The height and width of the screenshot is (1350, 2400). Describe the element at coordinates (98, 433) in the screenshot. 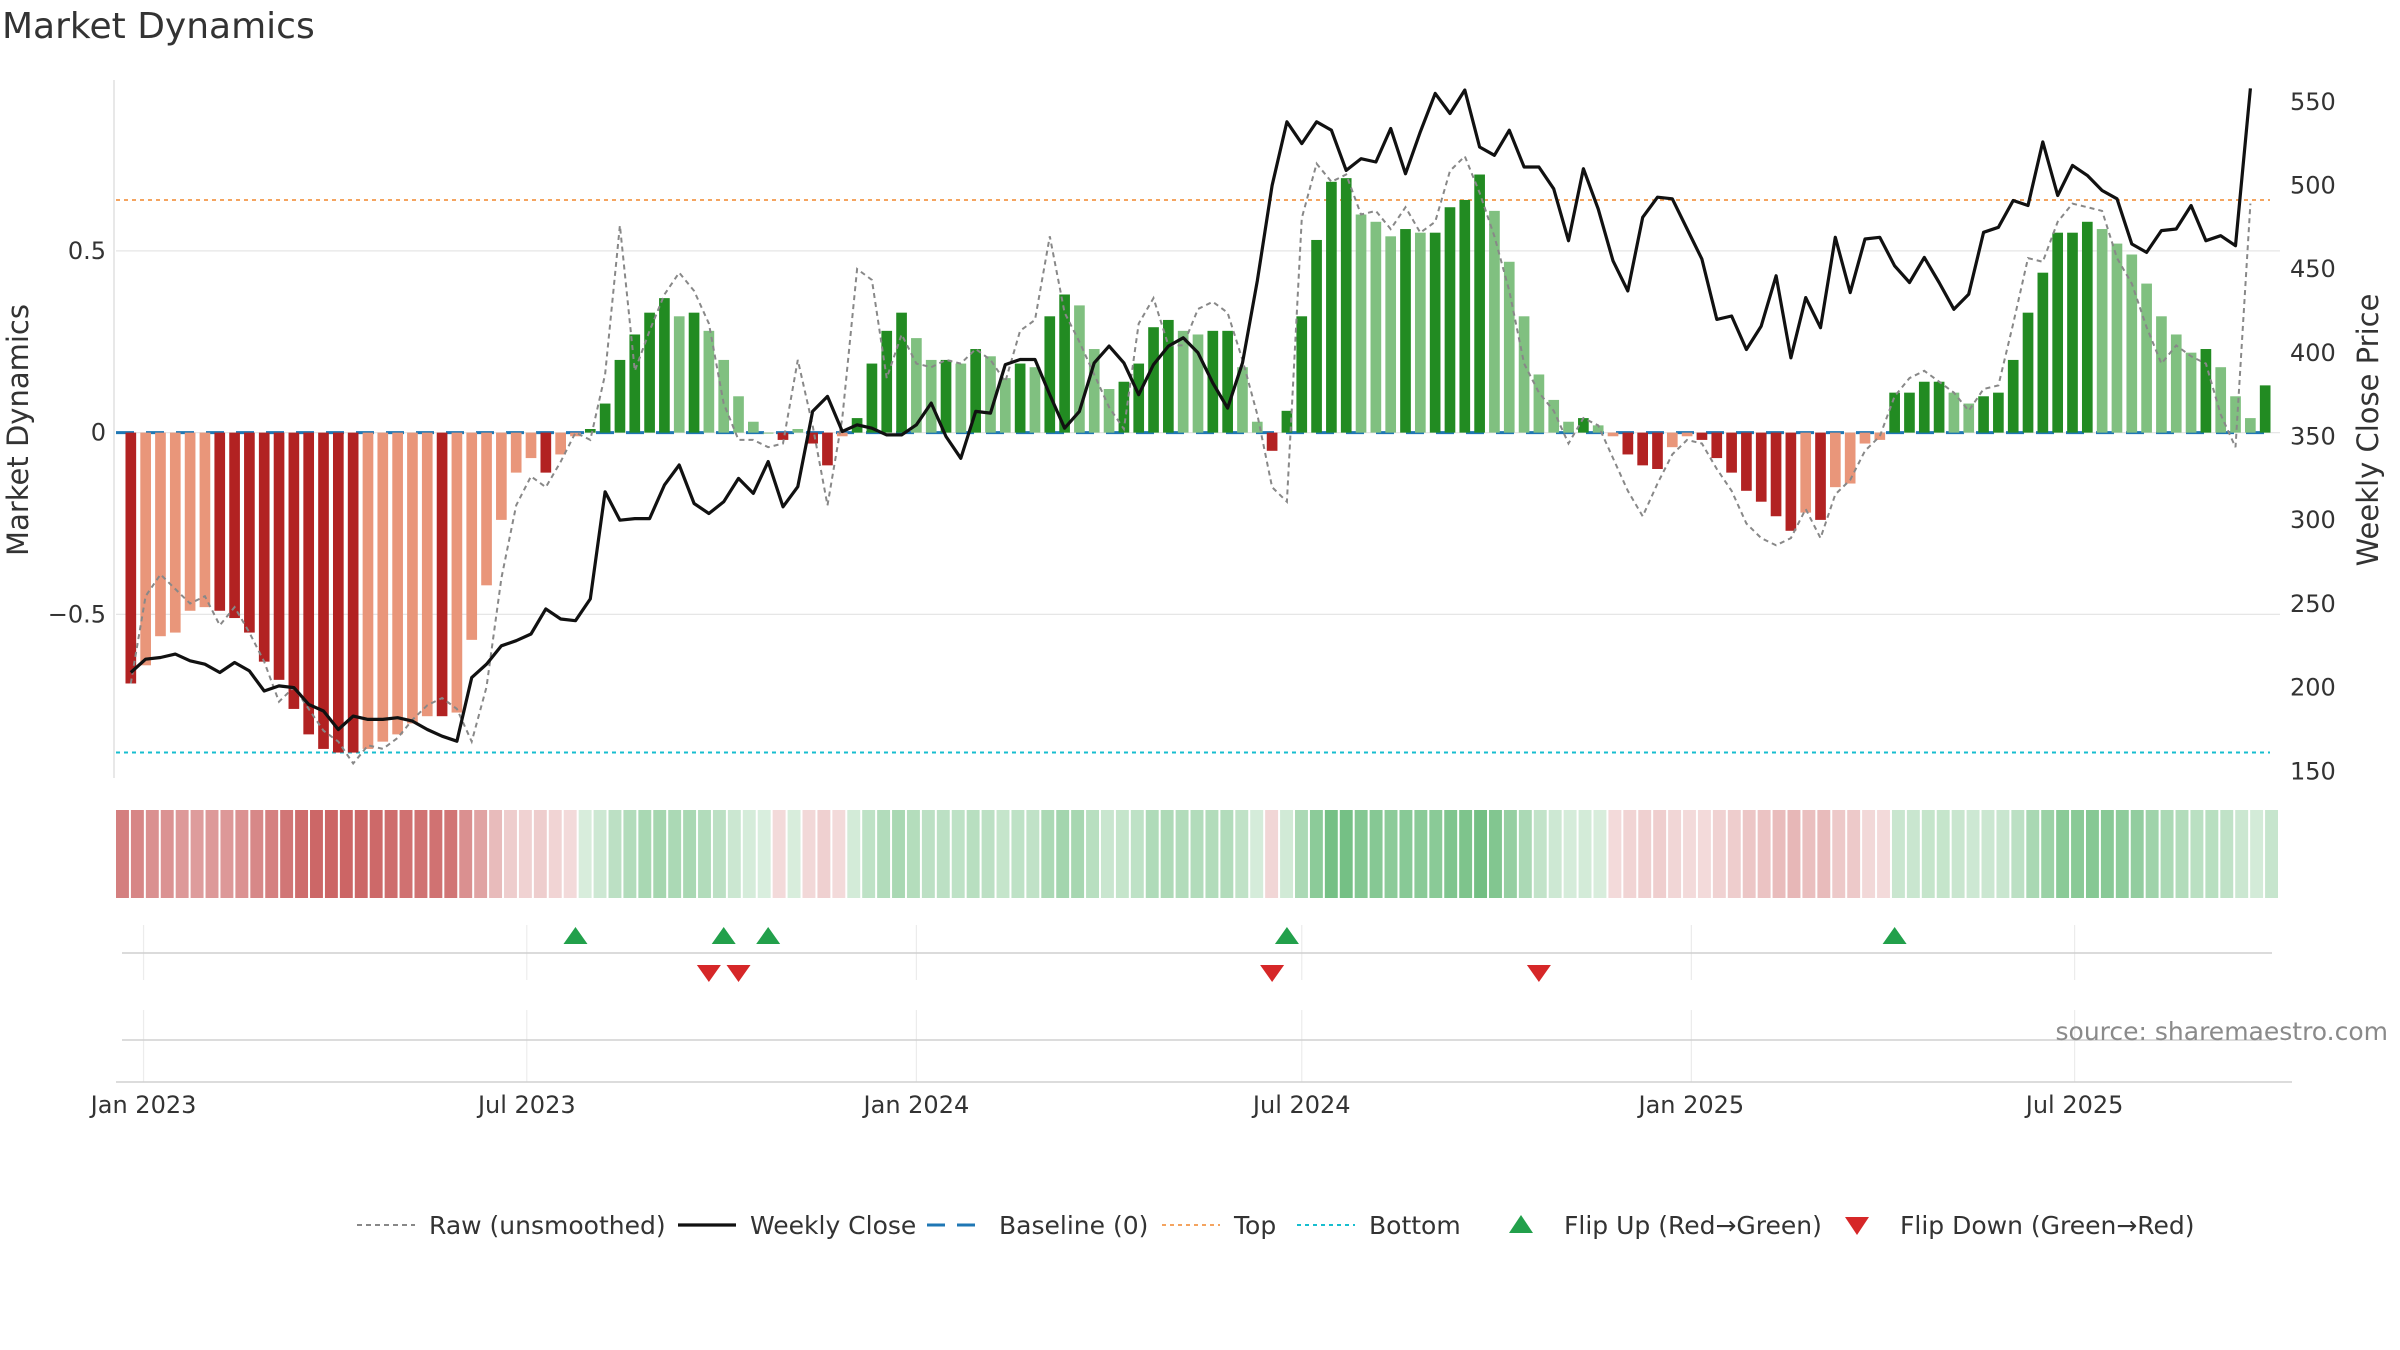

I see `y-tick-label-1: 0` at that location.